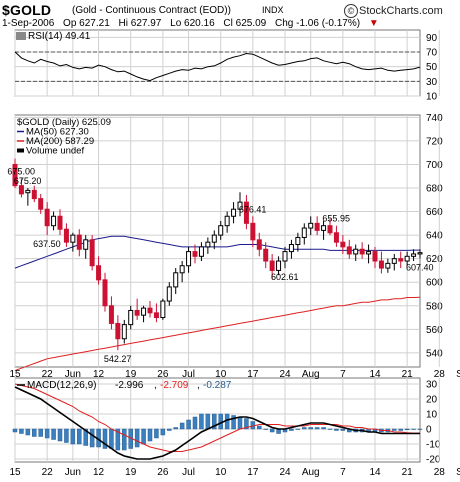  What do you see at coordinates (57, 132) in the screenshot?
I see `price-legend-item: MA(50) 627.30` at bounding box center [57, 132].